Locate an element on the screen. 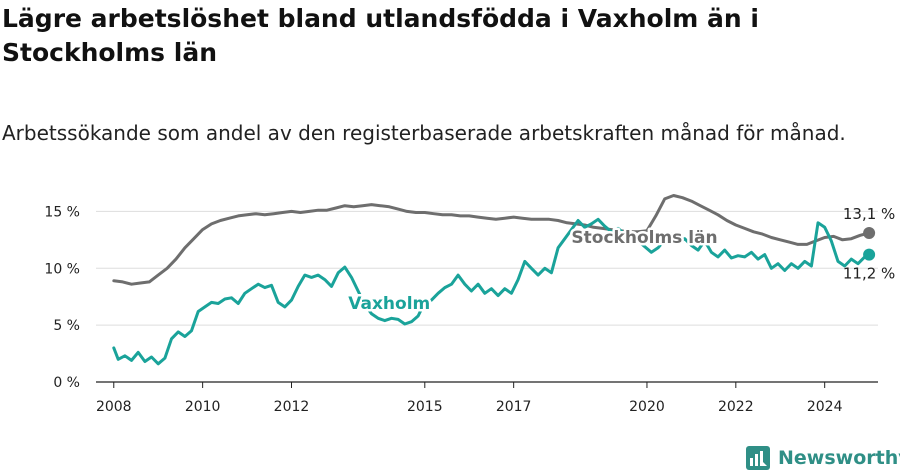 The image size is (900, 474). x-tick-label: 2008 is located at coordinates (114, 407).